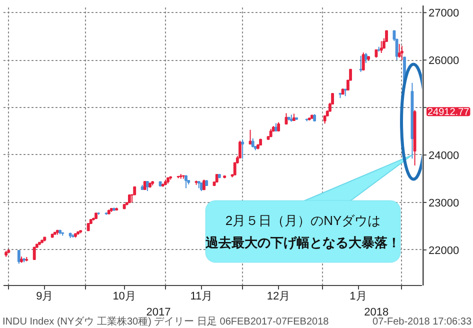  I want to click on x-tick-label: 1月, so click(358, 296).